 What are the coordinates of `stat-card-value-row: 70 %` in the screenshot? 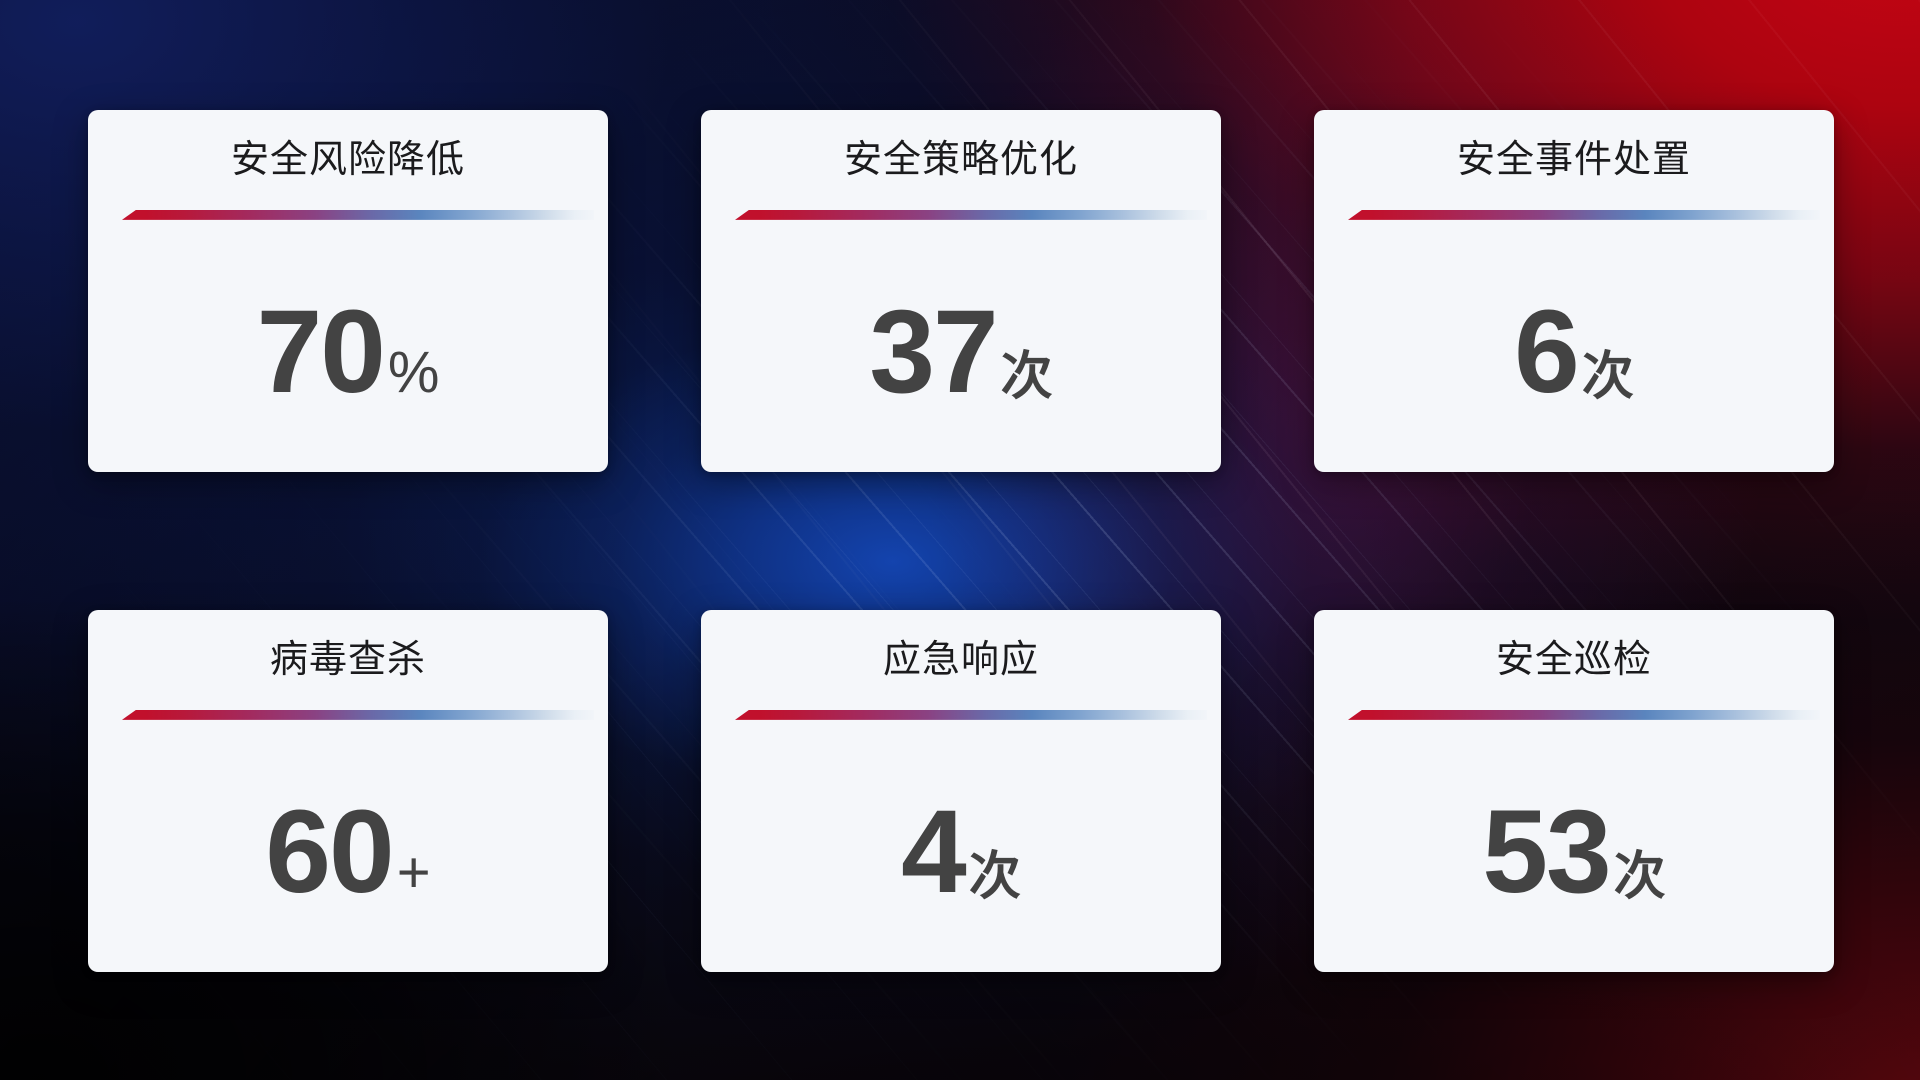 It's located at (348, 352).